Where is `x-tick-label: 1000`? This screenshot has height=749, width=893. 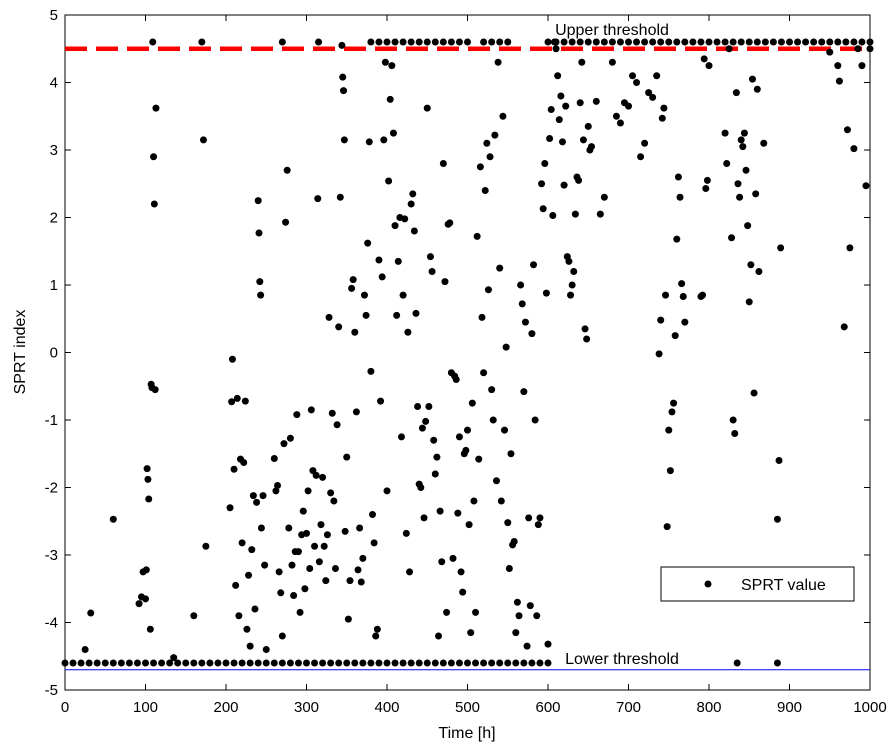
x-tick-label: 1000 is located at coordinates (869, 707).